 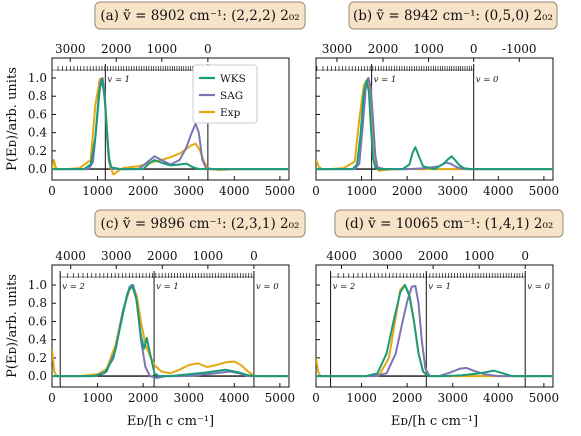 I want to click on panel-title: (a) ṽ = 8902 cm⁻¹: (2,2,2) 2₀₂, so click(x=199, y=16).